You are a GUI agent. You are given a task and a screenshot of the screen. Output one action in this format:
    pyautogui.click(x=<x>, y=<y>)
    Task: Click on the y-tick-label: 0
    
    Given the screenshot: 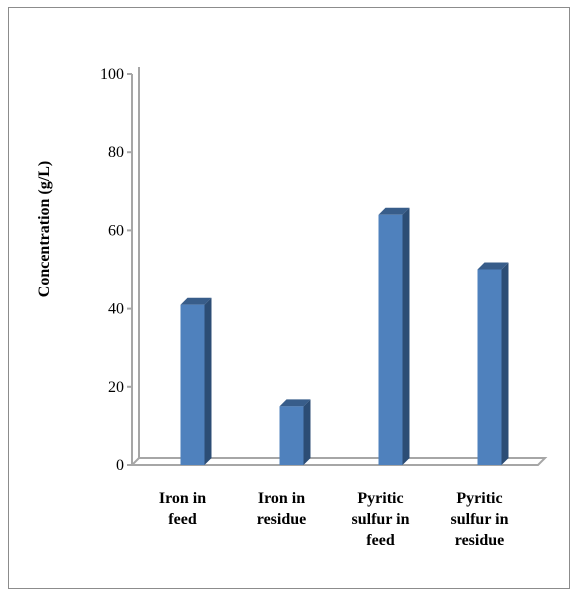 What is the action you would take?
    pyautogui.click(x=120, y=465)
    